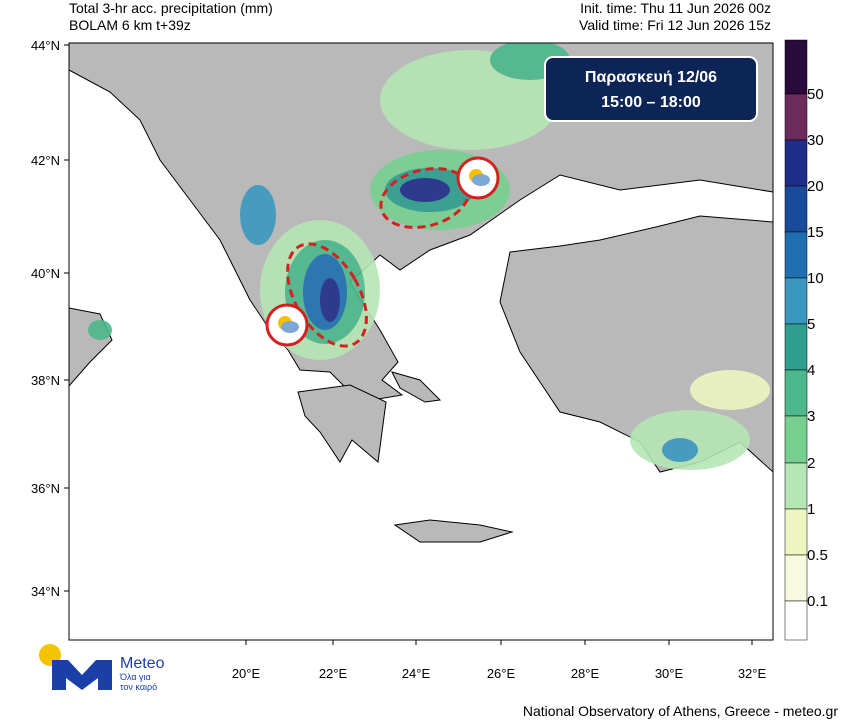 This screenshot has width=850, height=725. Describe the element at coordinates (651, 77) in the screenshot. I see `banner-day: Παρασκευή 12/06` at that location.